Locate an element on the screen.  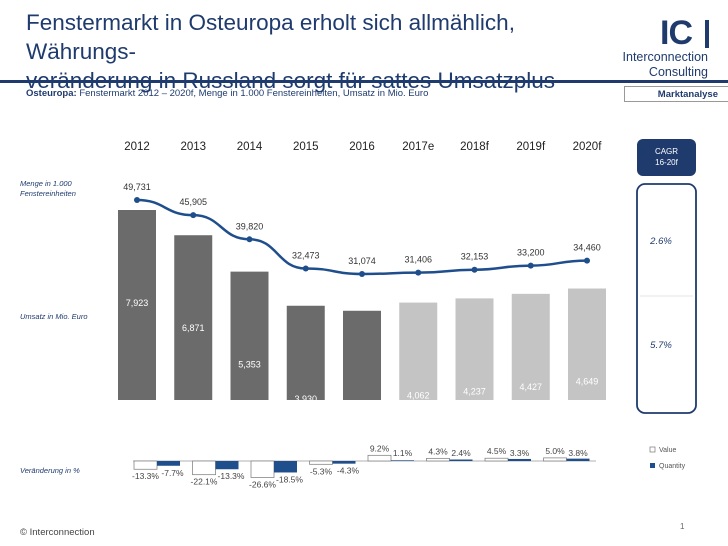
cagr-header-line-2: 16-20f is located at coordinates (666, 162).